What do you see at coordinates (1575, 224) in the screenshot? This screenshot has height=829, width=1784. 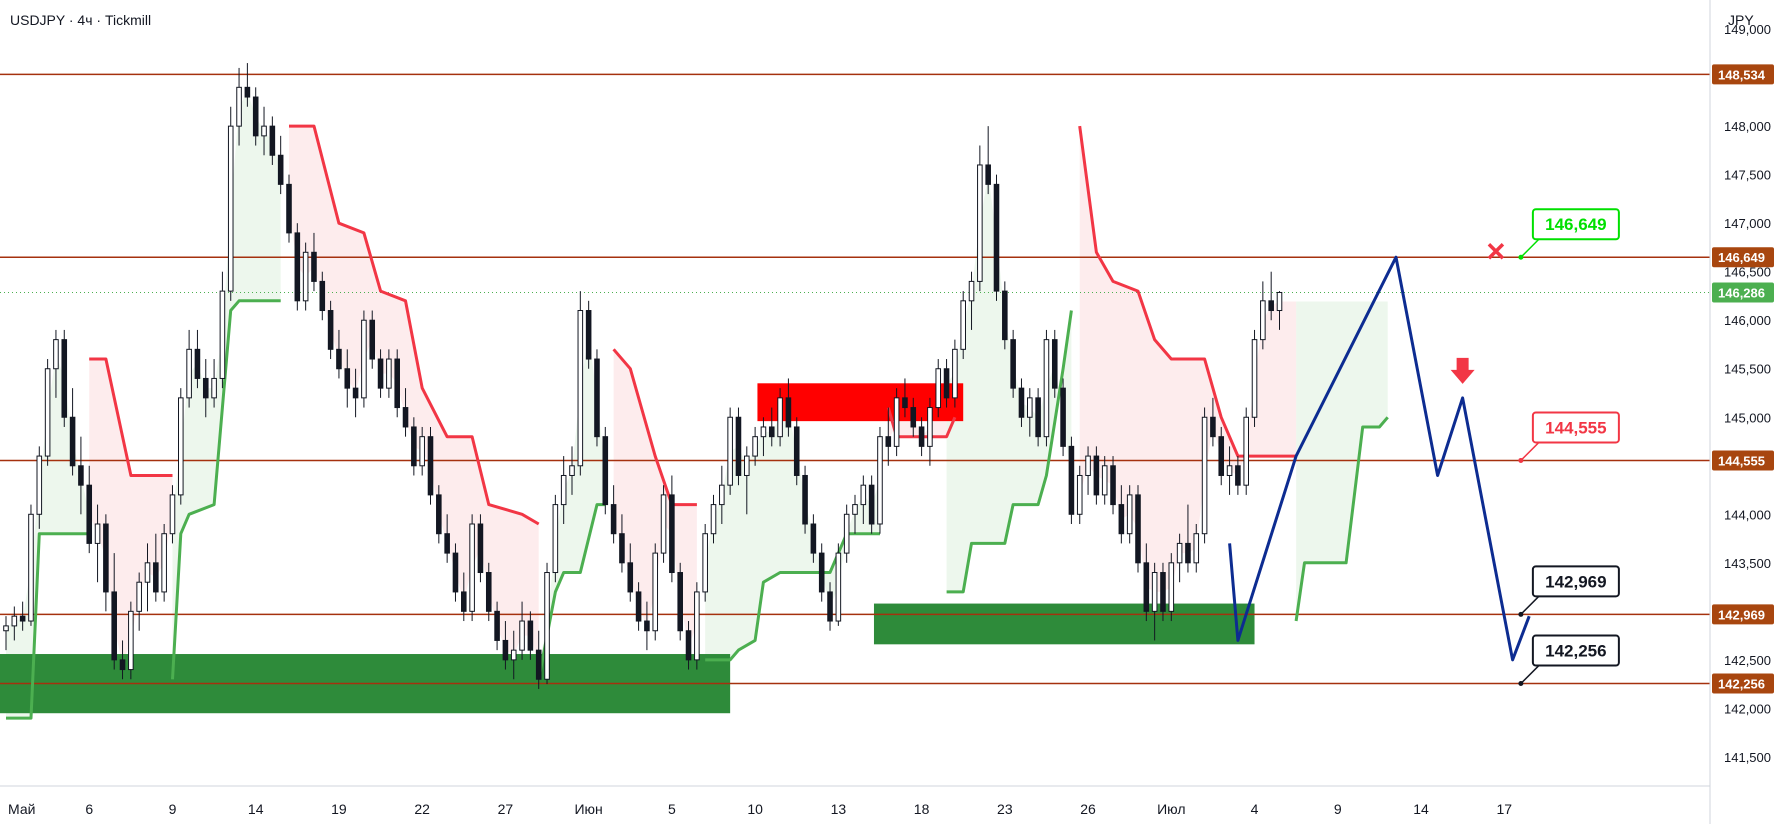 I see `callout-label: 146,649` at bounding box center [1575, 224].